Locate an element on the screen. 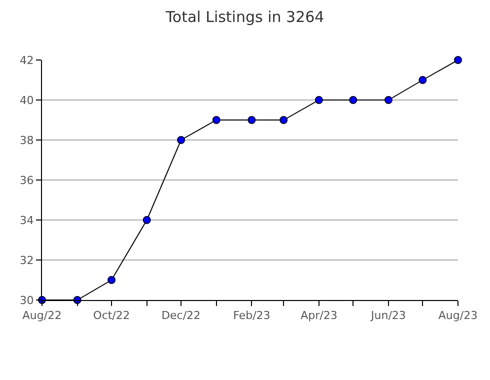  chart-title: Total Listings in 3264 is located at coordinates (244, 17).